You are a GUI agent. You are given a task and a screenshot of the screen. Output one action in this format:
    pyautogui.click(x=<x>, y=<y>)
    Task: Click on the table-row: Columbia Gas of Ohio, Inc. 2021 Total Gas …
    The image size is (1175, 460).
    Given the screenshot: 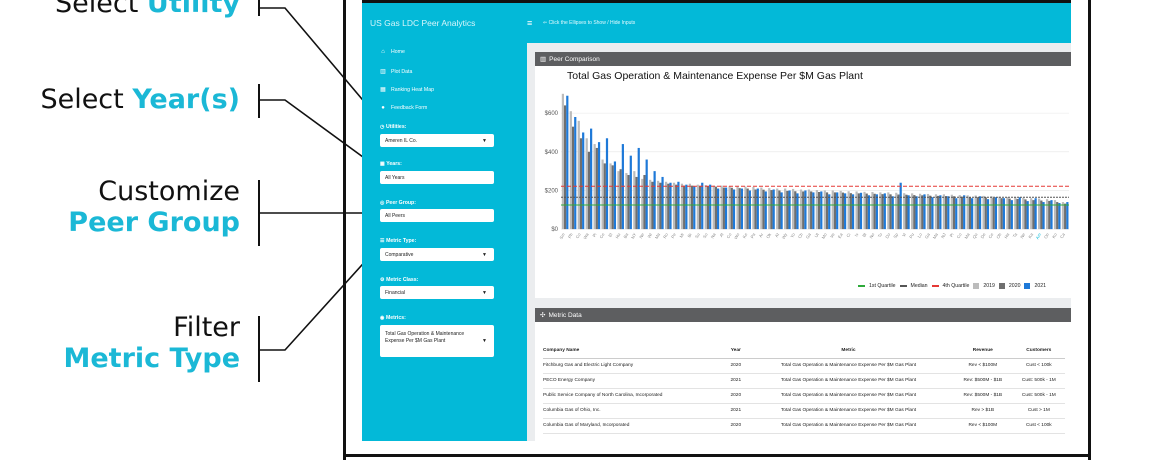 What is the action you would take?
    pyautogui.click(x=804, y=411)
    